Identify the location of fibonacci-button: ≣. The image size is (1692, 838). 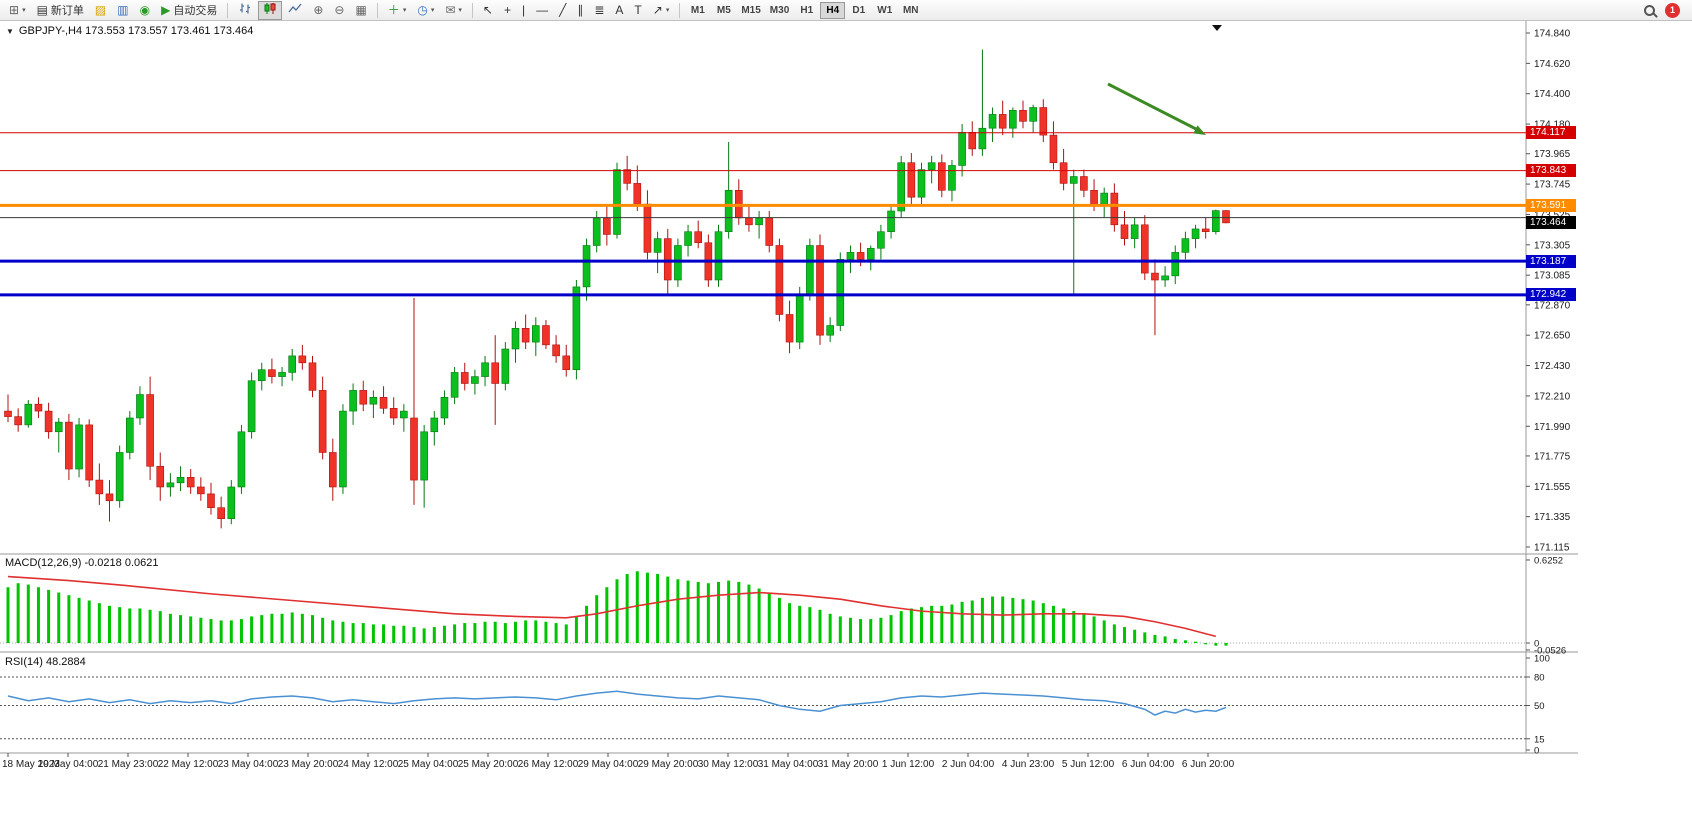
(599, 10).